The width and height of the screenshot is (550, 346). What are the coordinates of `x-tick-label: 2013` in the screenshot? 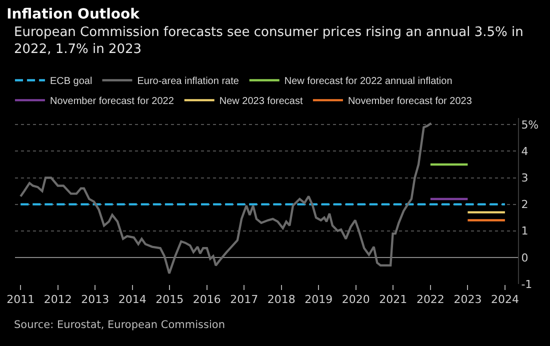 It's located at (95, 299).